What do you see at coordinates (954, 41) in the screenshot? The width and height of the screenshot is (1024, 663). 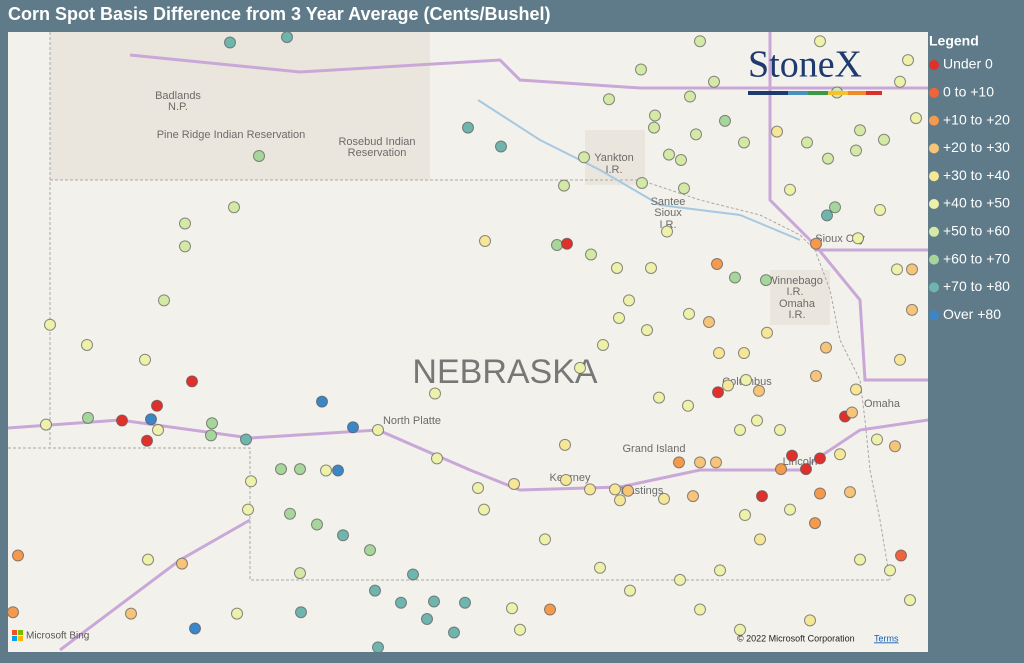 I see `legend-title: Legend` at bounding box center [954, 41].